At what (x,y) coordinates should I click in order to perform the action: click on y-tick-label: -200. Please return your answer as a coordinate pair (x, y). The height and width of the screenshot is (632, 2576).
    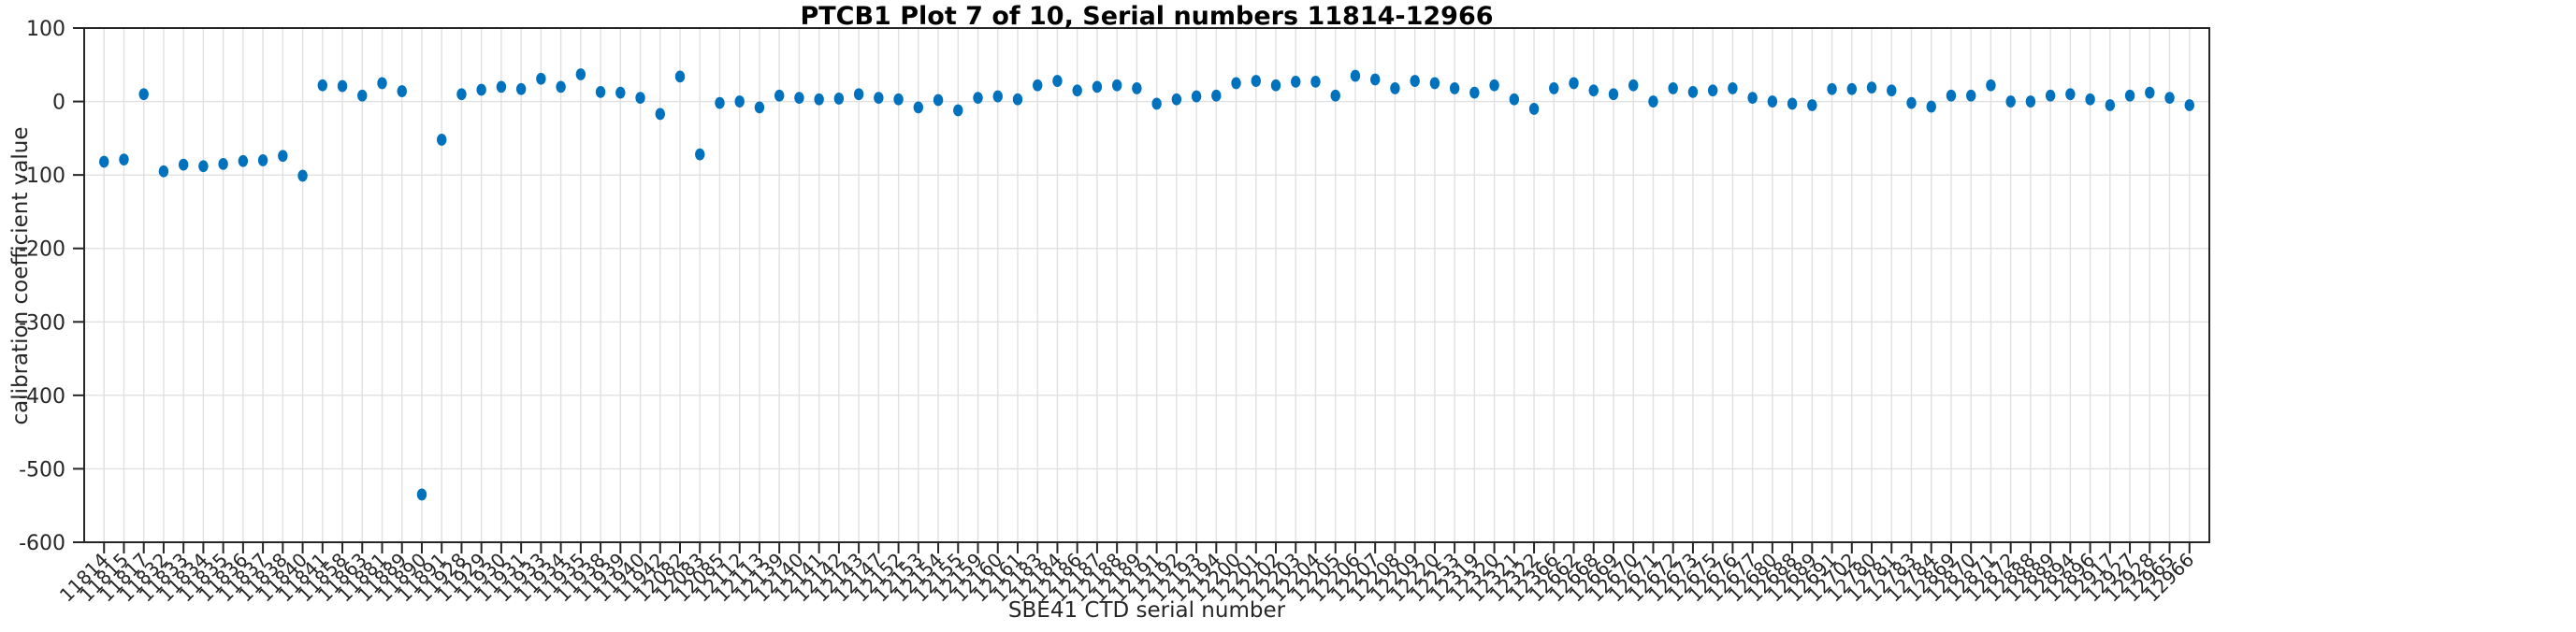
    Looking at the image, I should click on (42, 250).